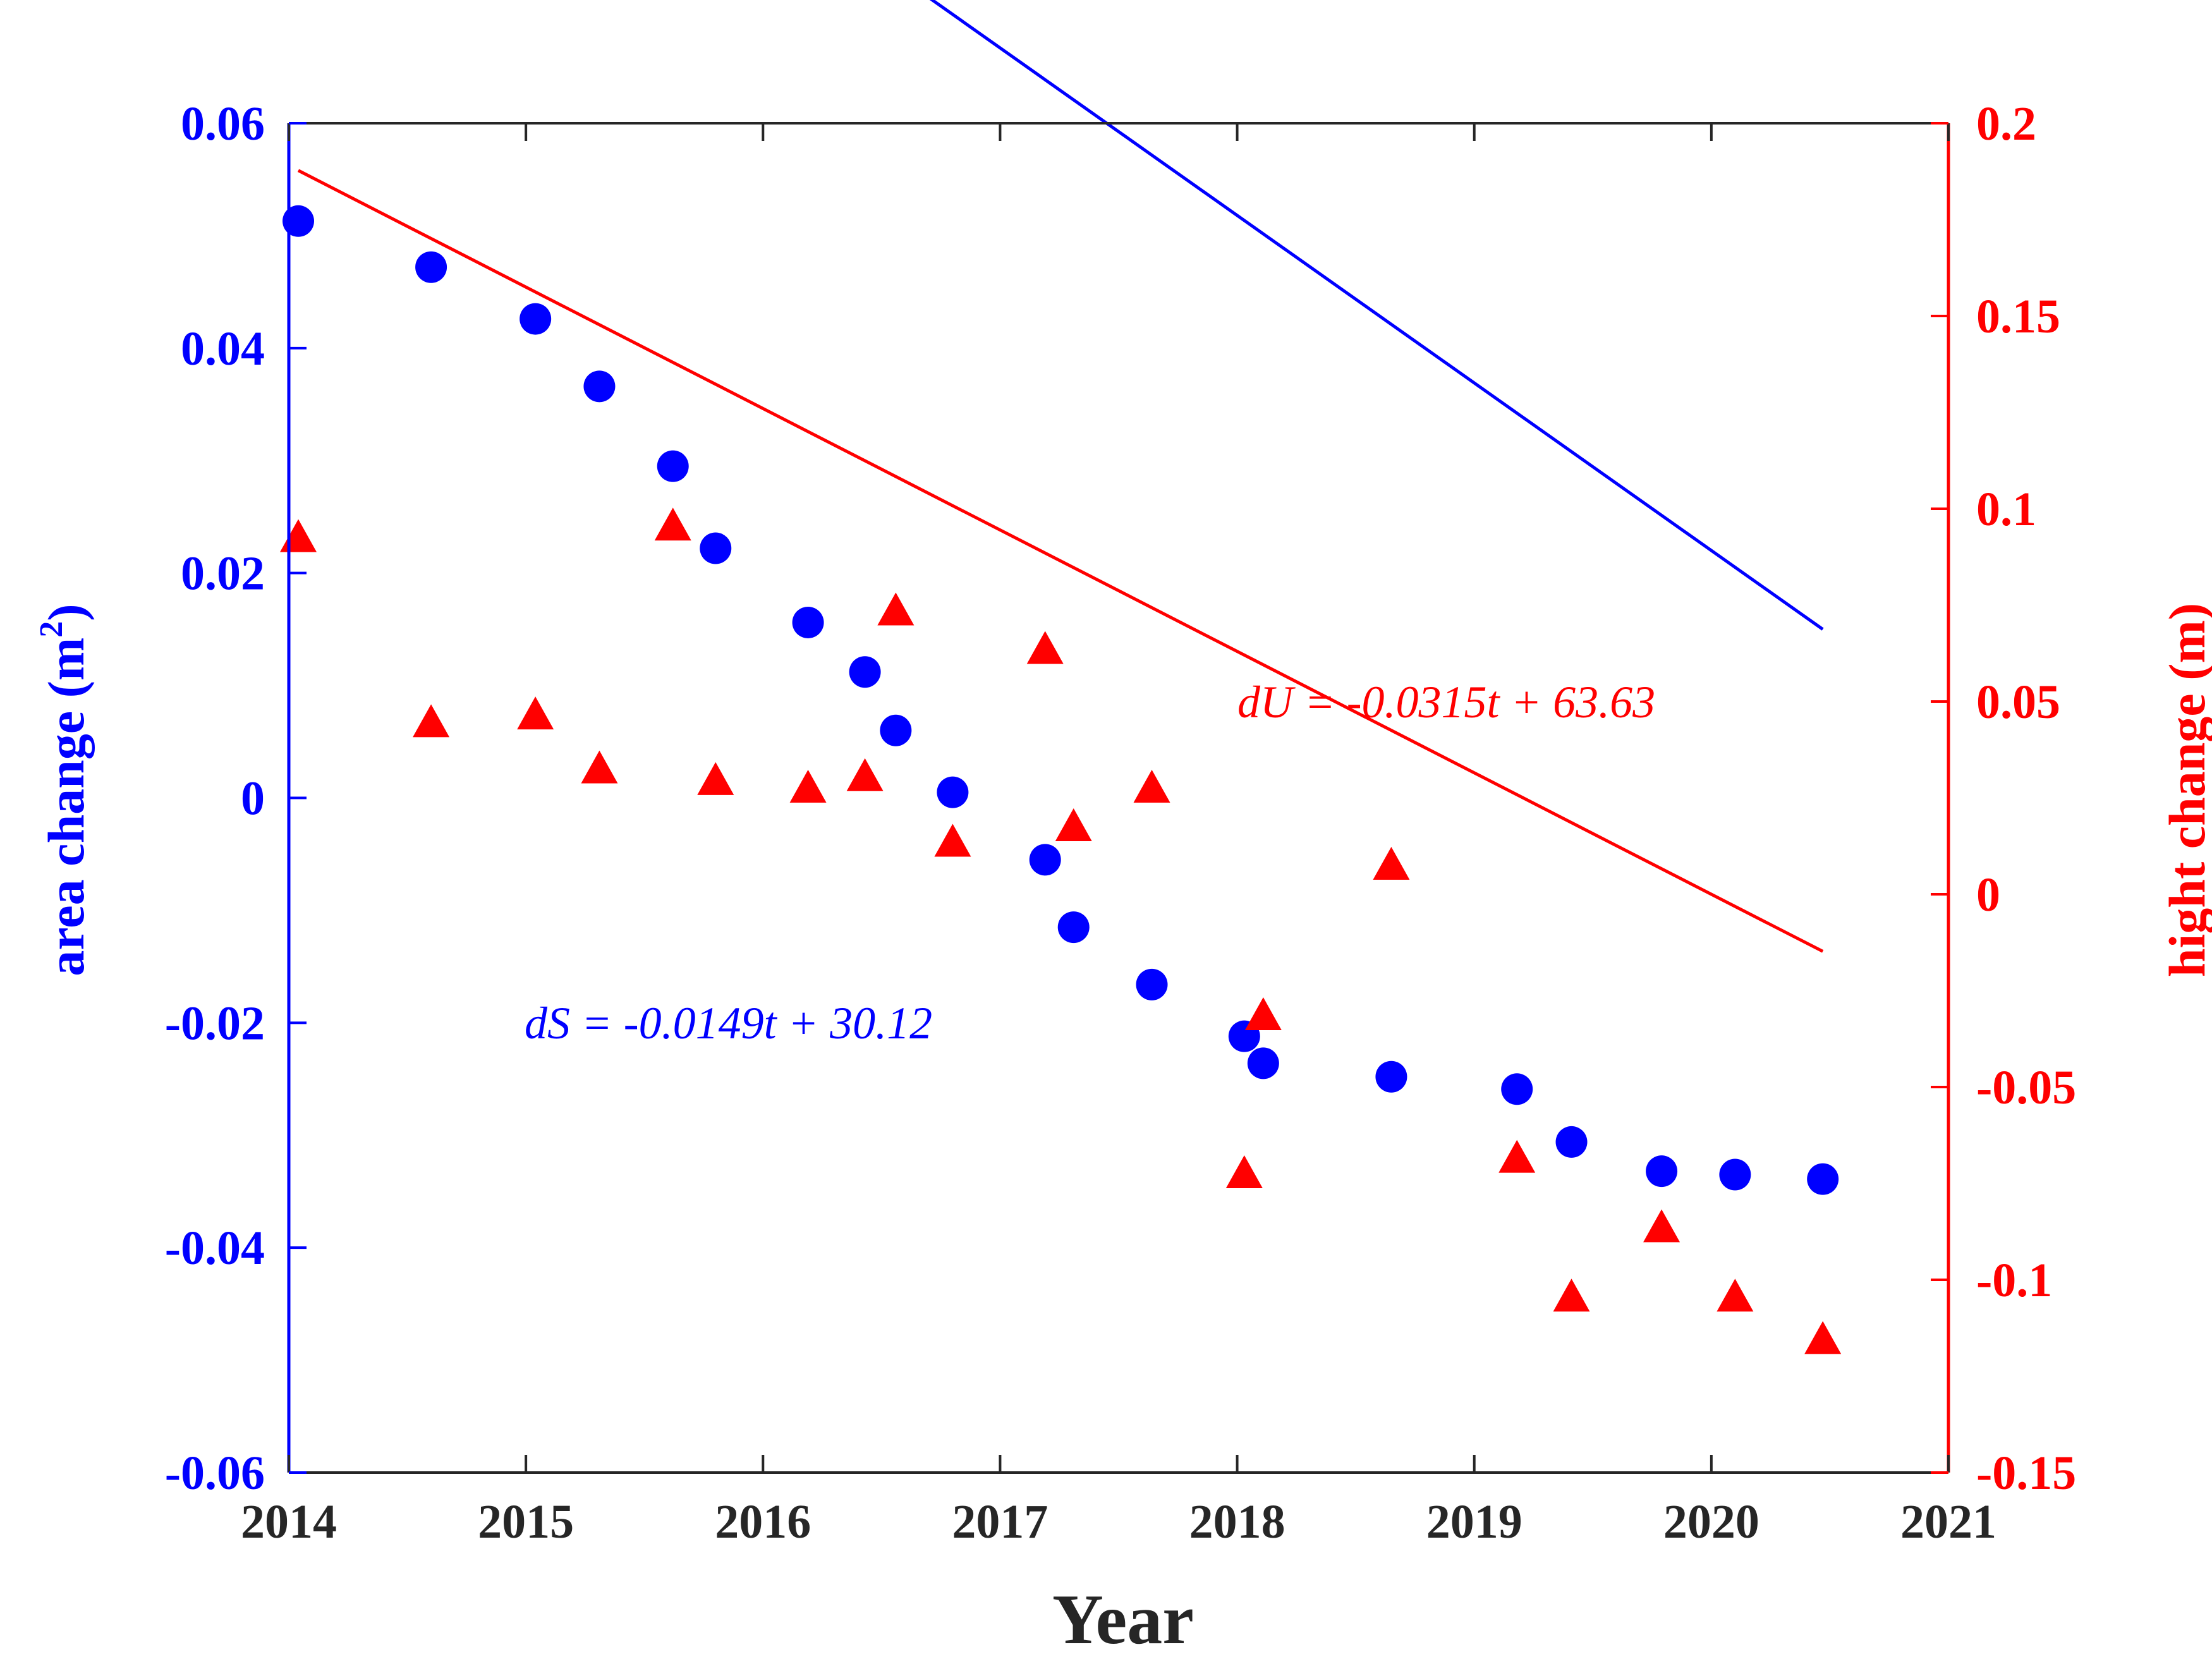  I want to click on right-y-tick-label: 0.15, so click(2018, 316).